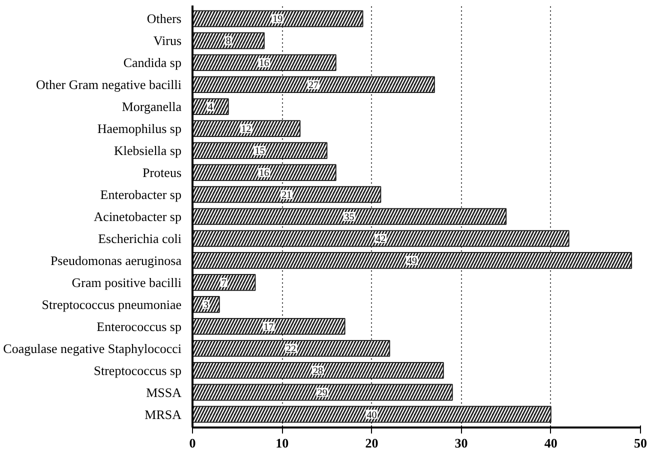 This screenshot has height=454, width=662. What do you see at coordinates (291, 349) in the screenshot?
I see `data-label: 22` at bounding box center [291, 349].